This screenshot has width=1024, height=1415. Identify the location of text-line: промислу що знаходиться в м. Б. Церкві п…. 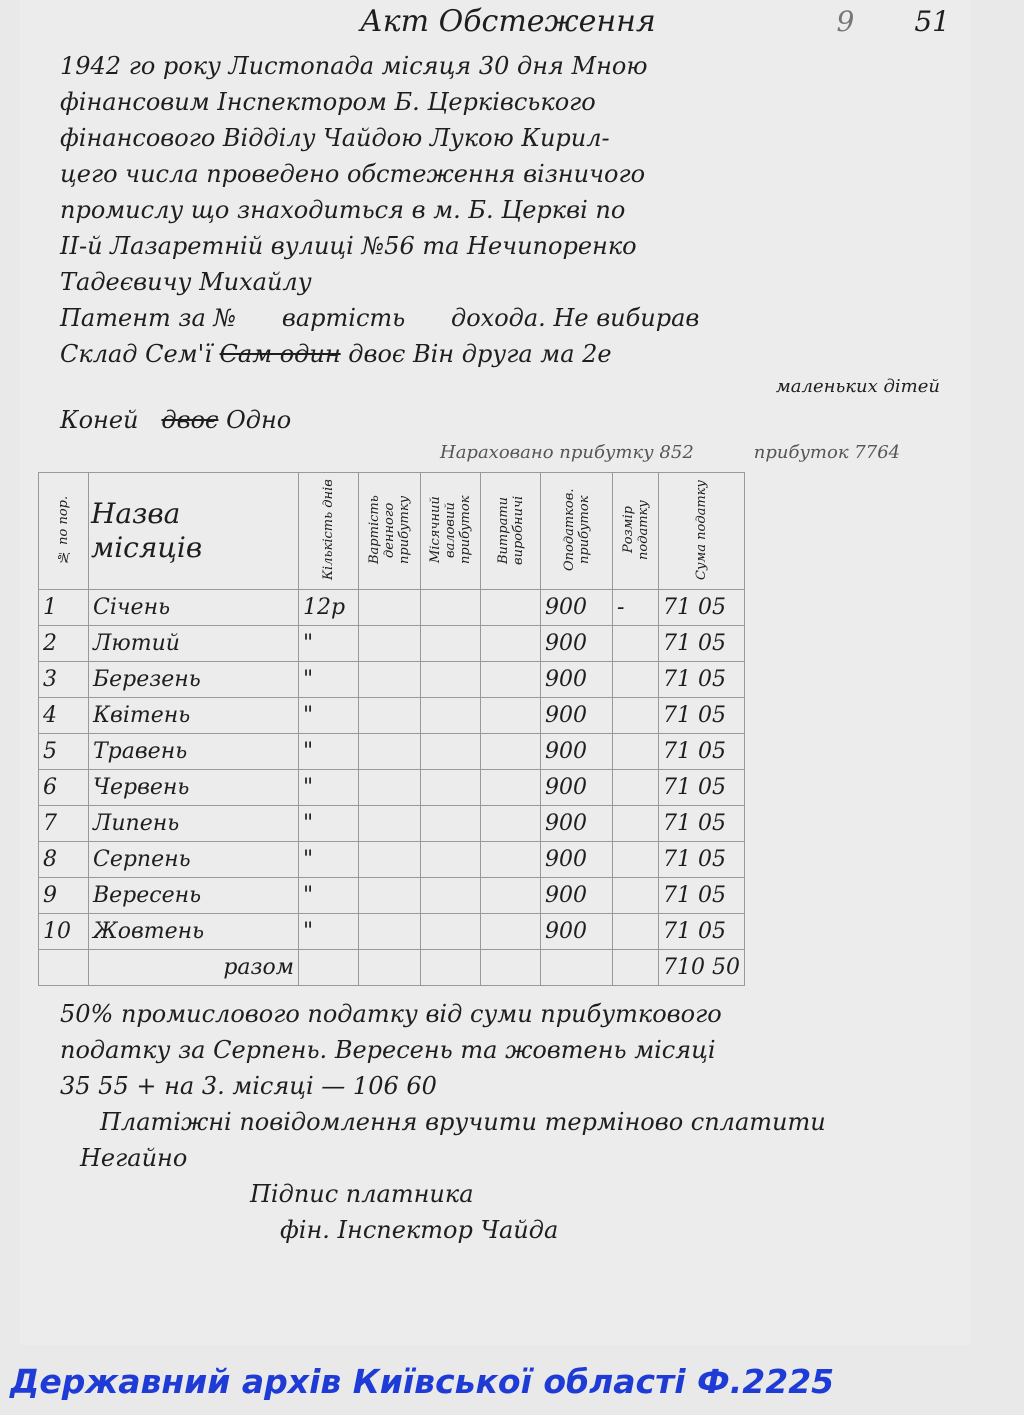
(343, 210).